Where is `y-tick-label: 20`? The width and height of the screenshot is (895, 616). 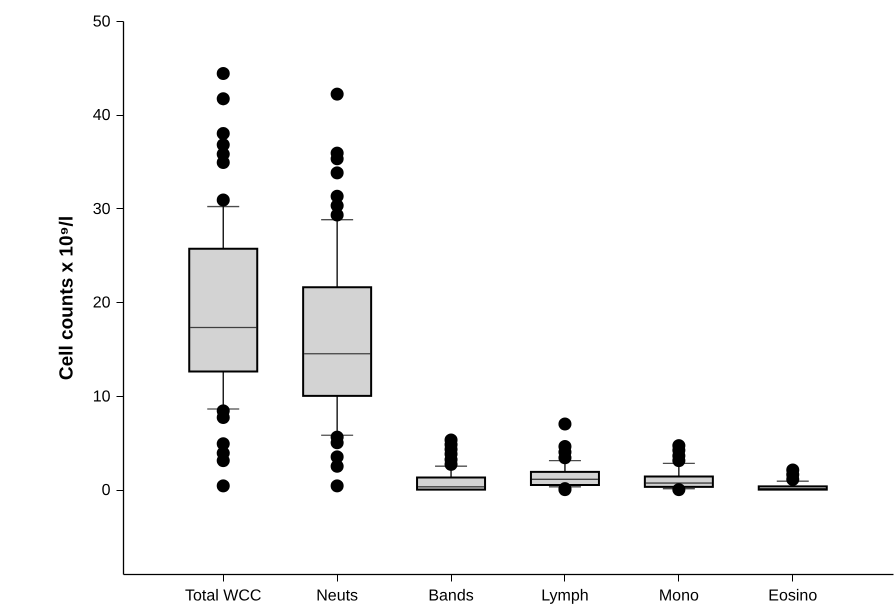
y-tick-label: 20 is located at coordinates (101, 303).